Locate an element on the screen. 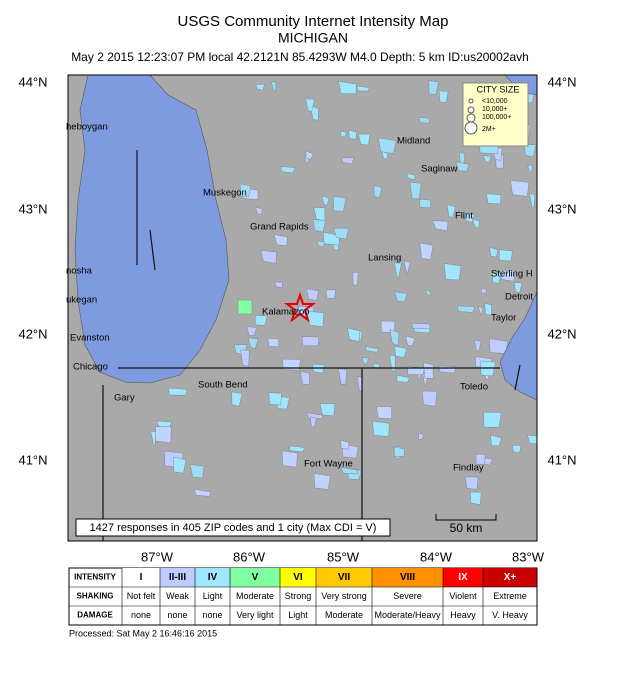 This screenshot has width=626, height=677. scale-label: 50 km is located at coordinates (466, 528).